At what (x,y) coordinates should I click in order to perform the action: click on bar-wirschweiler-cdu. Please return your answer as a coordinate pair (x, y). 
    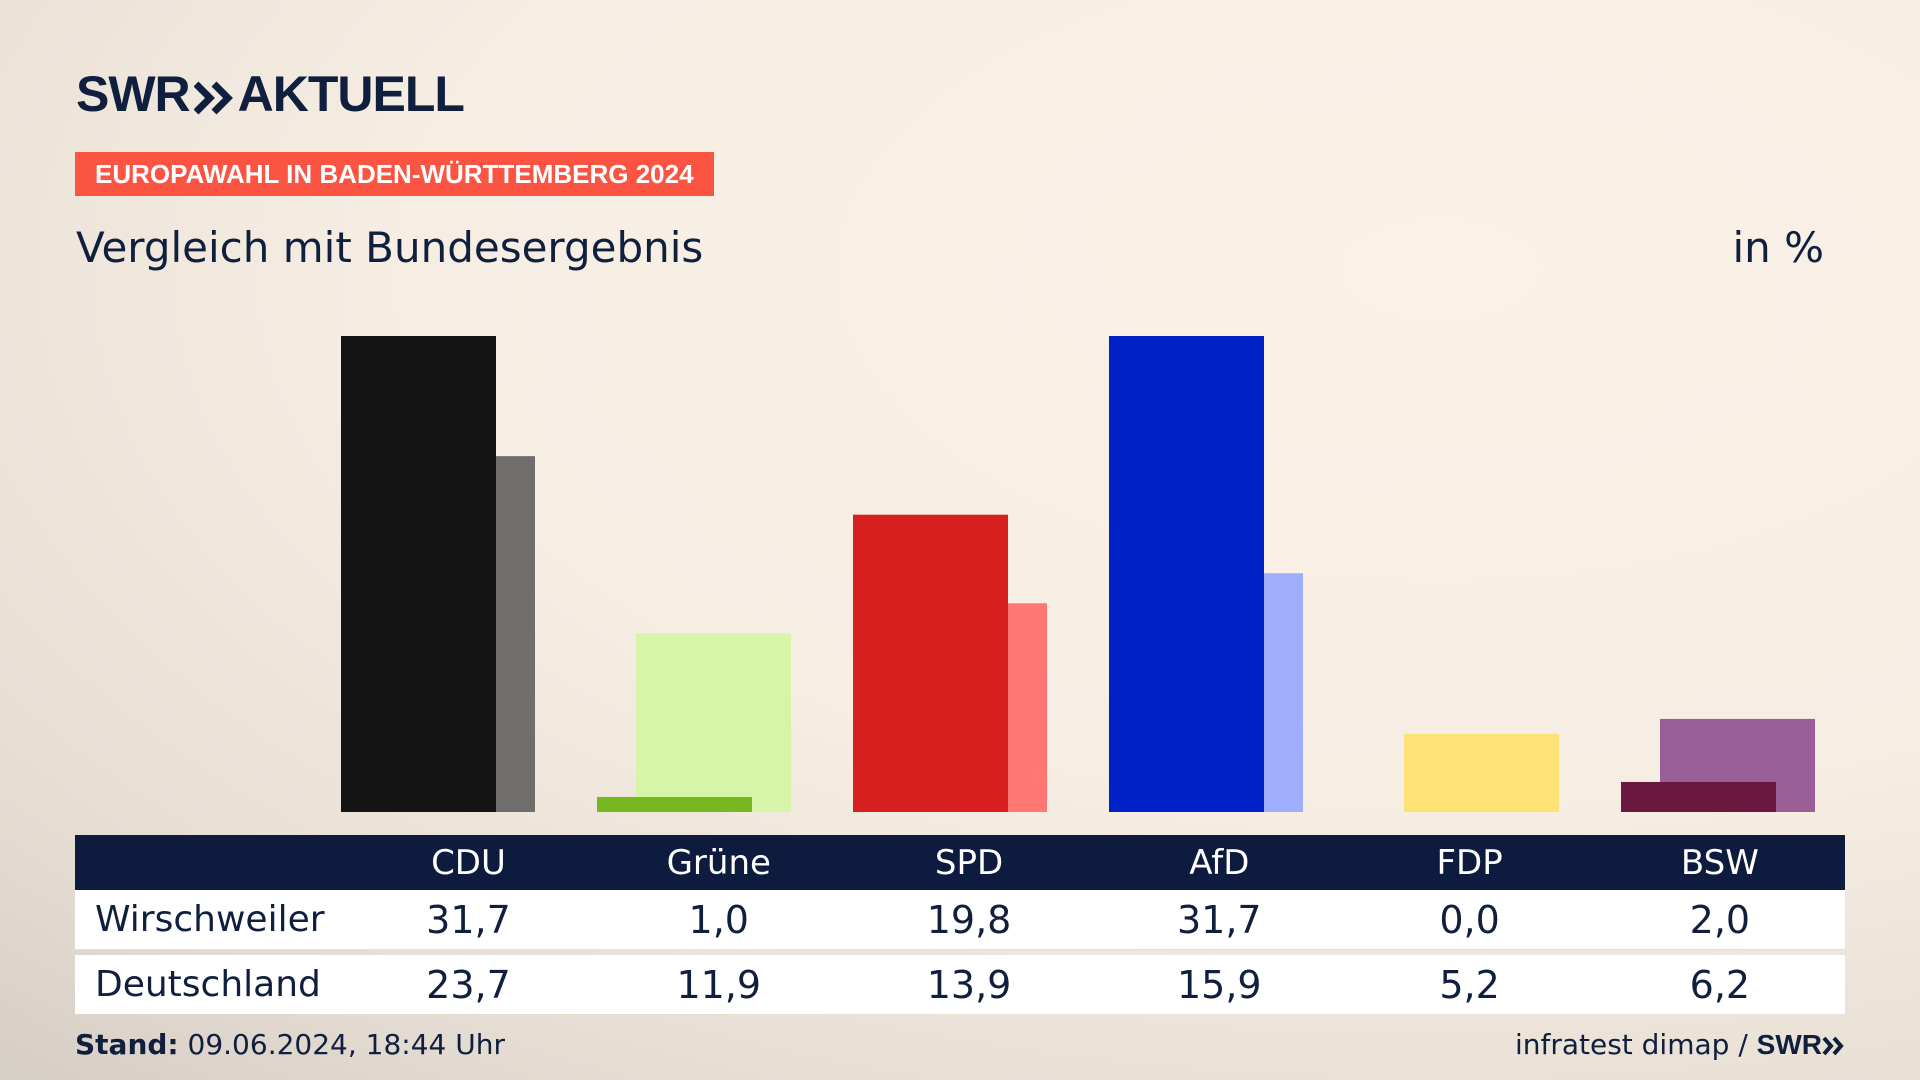
    Looking at the image, I should click on (418, 574).